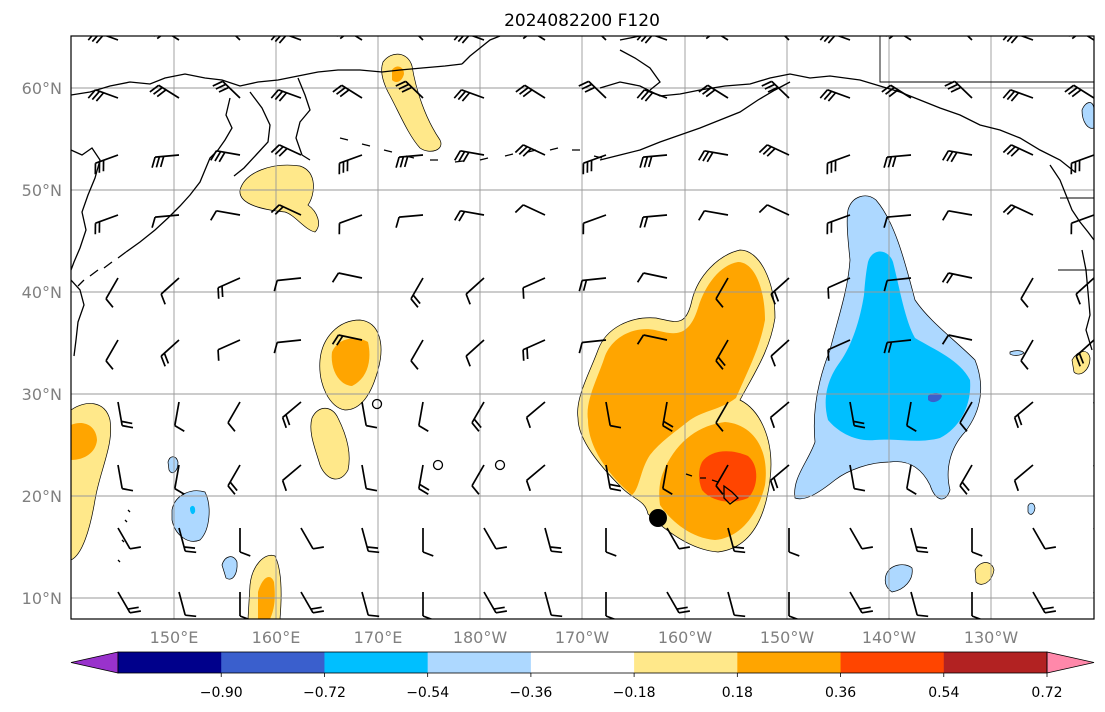  What do you see at coordinates (378, 637) in the screenshot?
I see `lon-label-170e: 170°E` at bounding box center [378, 637].